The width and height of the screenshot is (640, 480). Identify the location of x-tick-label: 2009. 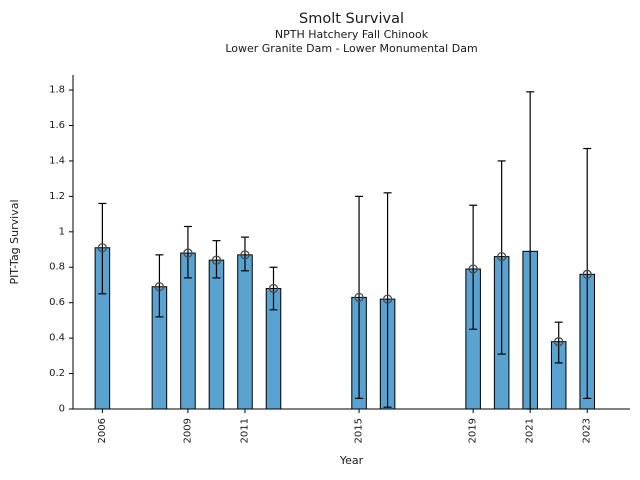
(187, 430).